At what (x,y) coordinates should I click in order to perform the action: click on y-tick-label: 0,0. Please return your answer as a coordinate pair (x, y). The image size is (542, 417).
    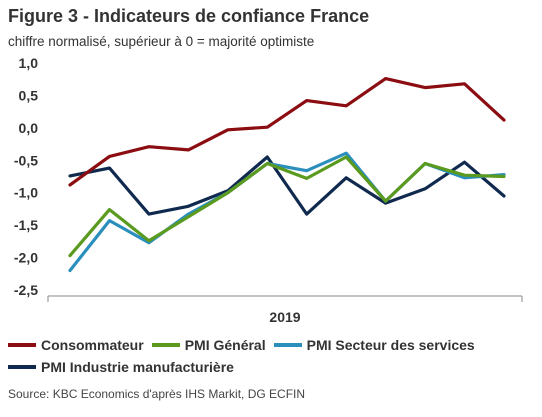
    Looking at the image, I should click on (29, 128).